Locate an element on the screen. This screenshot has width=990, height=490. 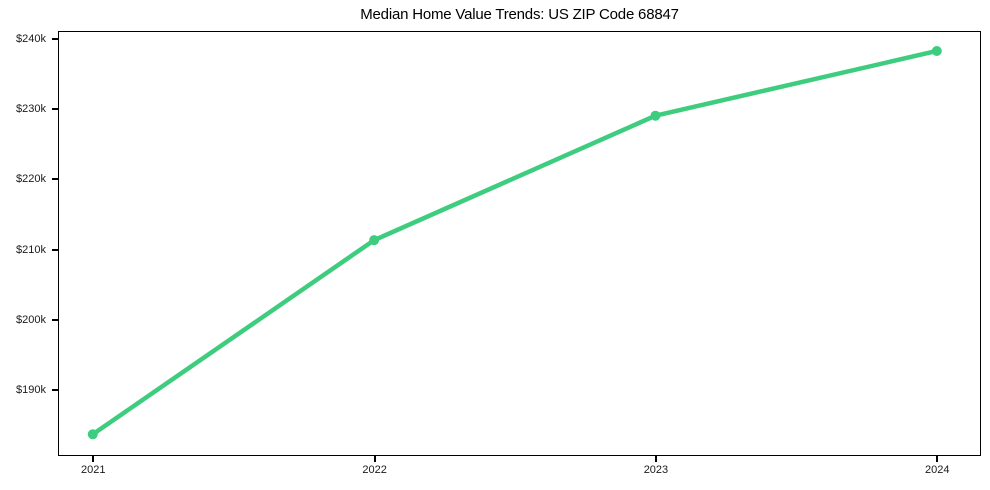
y-tick-label: $220k is located at coordinates (31, 179).